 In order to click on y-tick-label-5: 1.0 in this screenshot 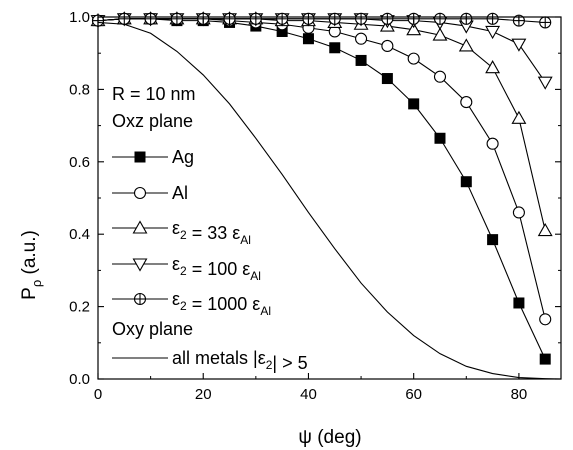, I will do `click(79, 17)`.